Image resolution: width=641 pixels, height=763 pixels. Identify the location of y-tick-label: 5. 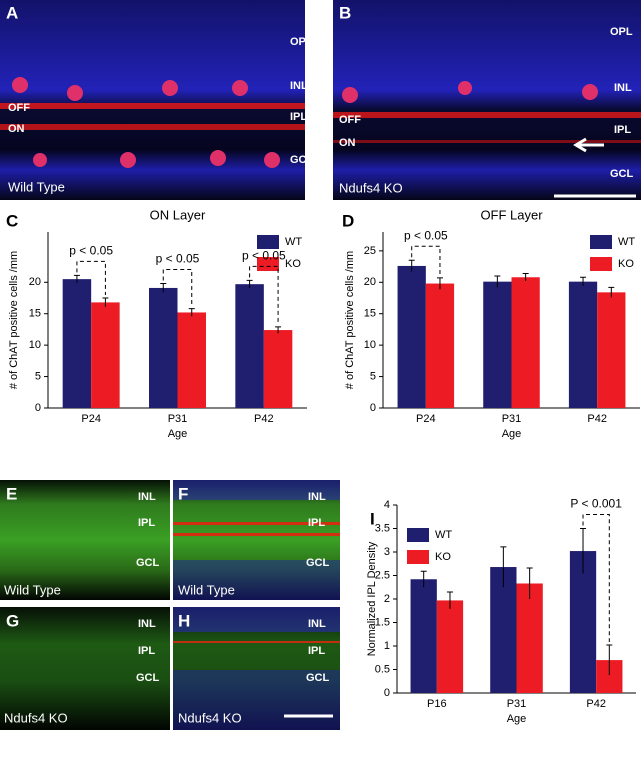
(373, 376).